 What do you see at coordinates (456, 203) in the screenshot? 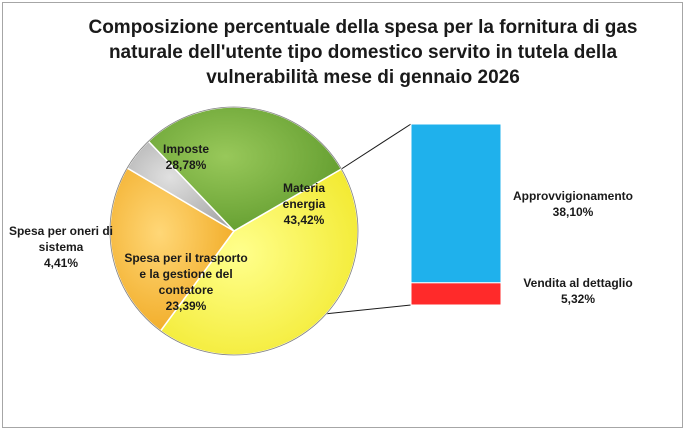
I see `bar-segment-approv` at bounding box center [456, 203].